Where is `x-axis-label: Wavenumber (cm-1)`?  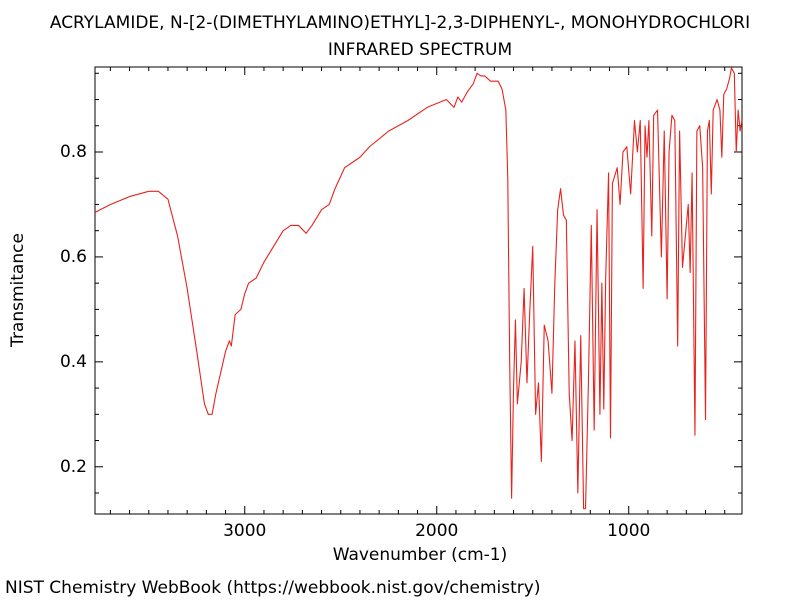
x-axis-label: Wavenumber (cm-1) is located at coordinates (420, 555).